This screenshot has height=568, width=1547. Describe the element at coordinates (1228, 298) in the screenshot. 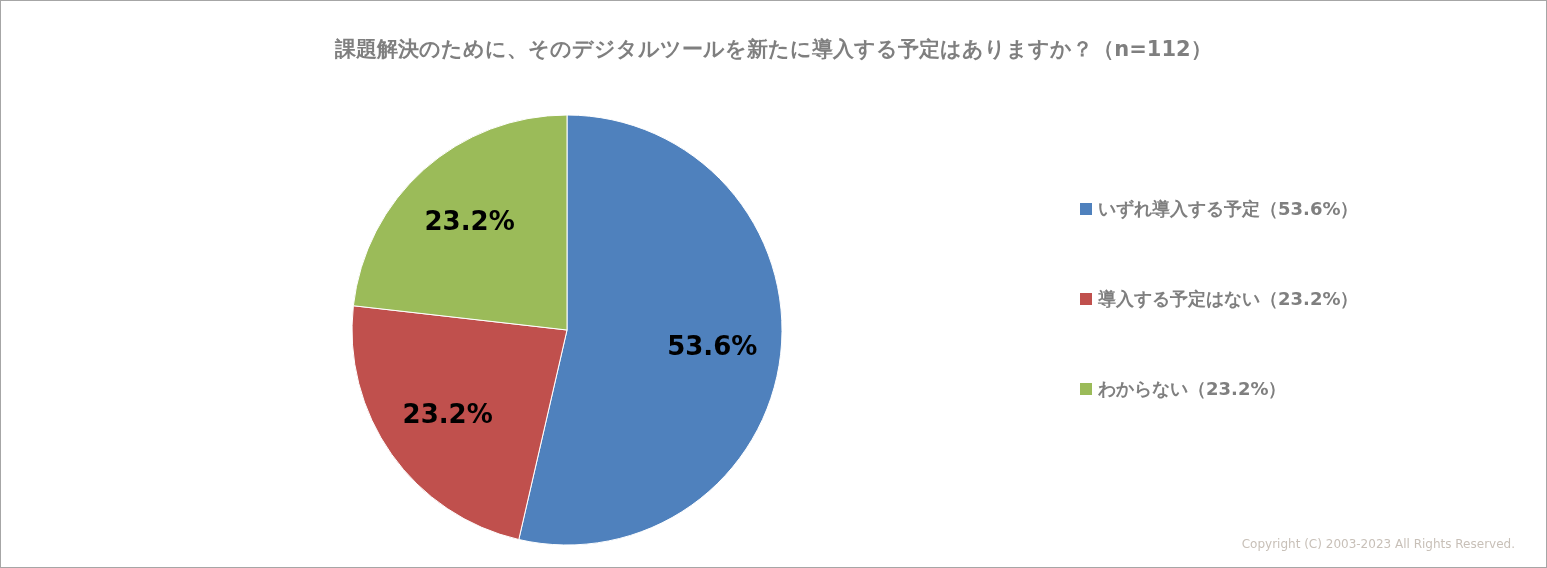

I see `legend-label: 導入する予定はない（23.2%）` at that location.